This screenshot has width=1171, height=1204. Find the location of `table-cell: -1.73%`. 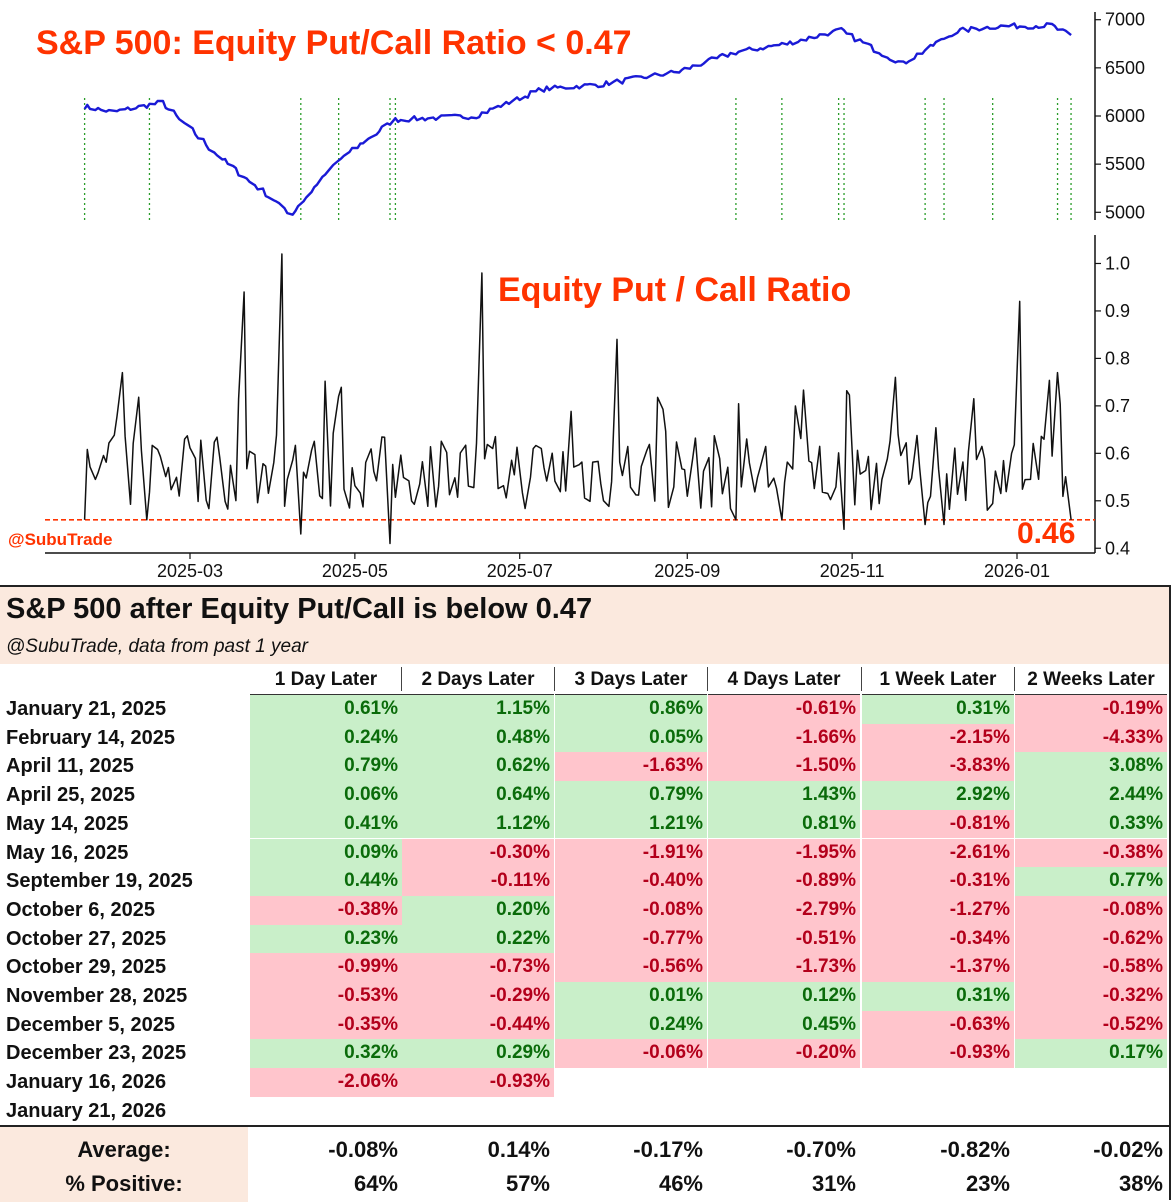

table-cell: -1.73% is located at coordinates (784, 967).